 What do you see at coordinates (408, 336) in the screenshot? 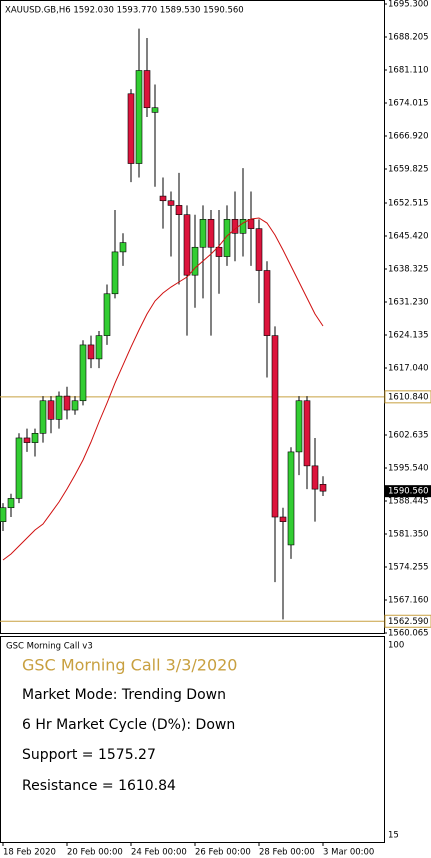
I see `y-tick-label: 1624.135` at bounding box center [408, 336].